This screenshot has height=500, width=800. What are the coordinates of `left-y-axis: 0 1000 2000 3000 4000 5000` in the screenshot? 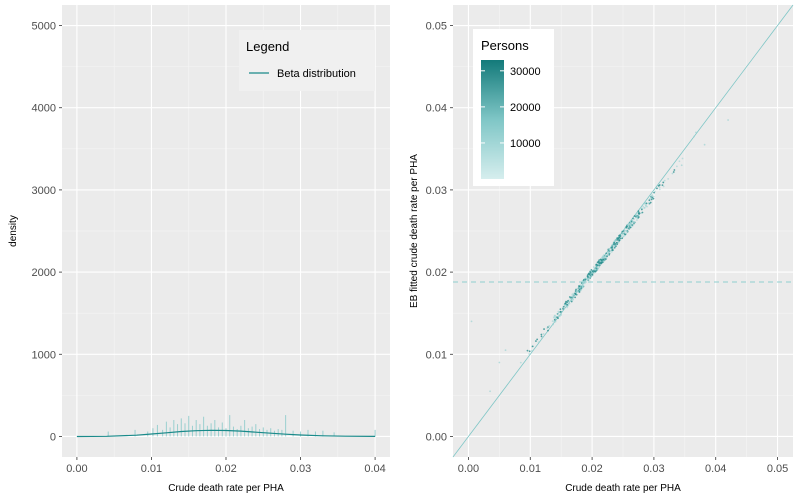 It's located at (47, 232).